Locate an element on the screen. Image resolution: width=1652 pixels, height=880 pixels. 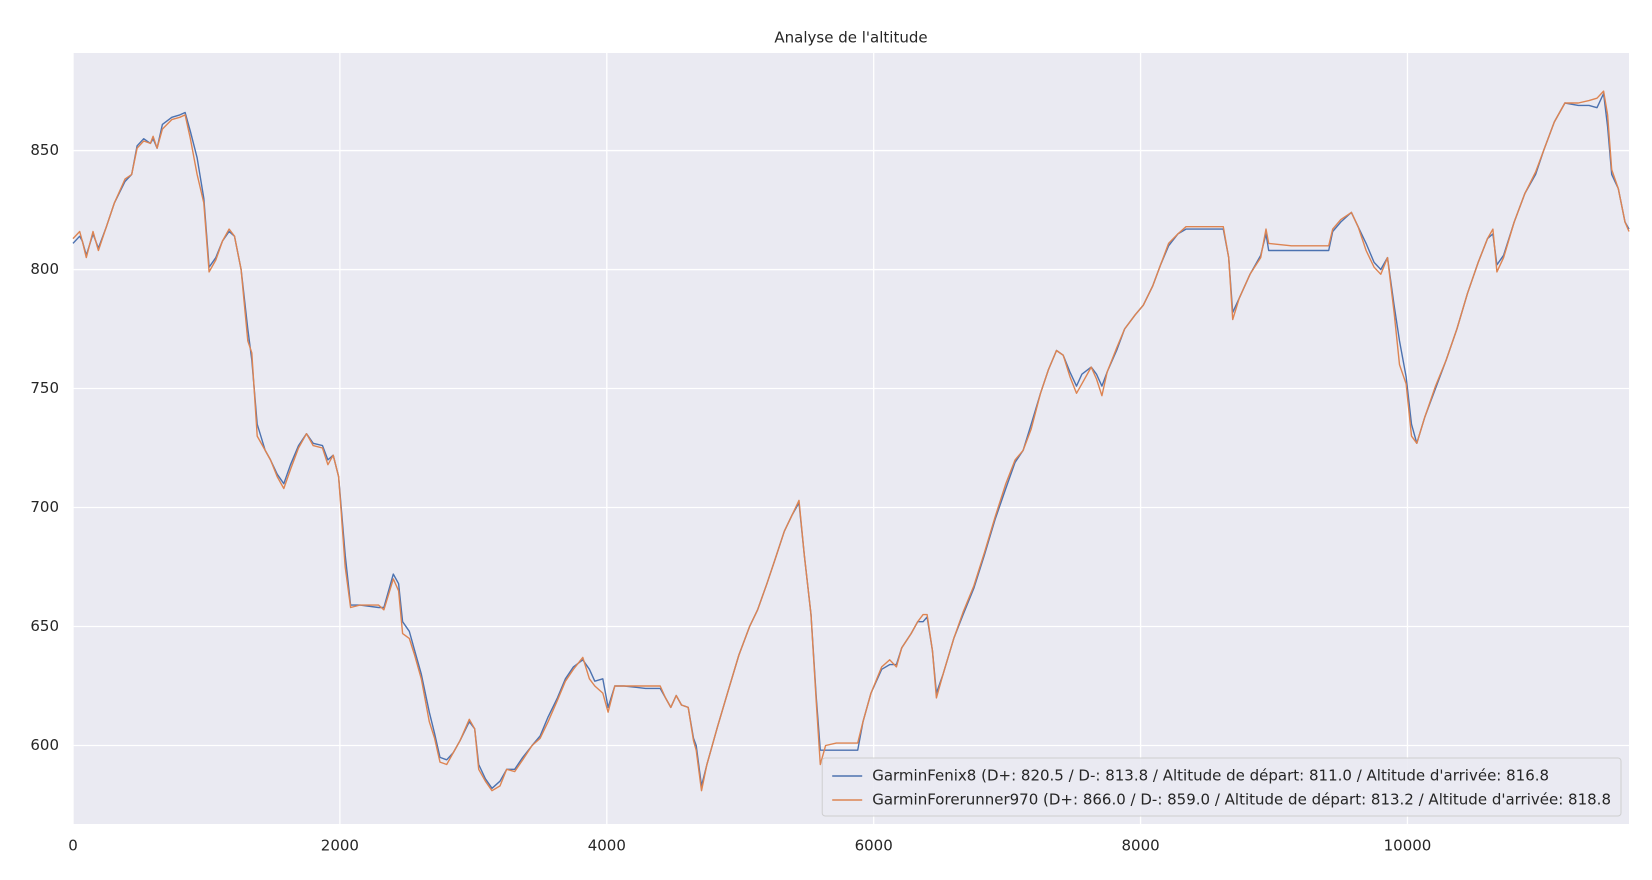
chart-title: Analyse de l'altitude is located at coordinates (850, 38).